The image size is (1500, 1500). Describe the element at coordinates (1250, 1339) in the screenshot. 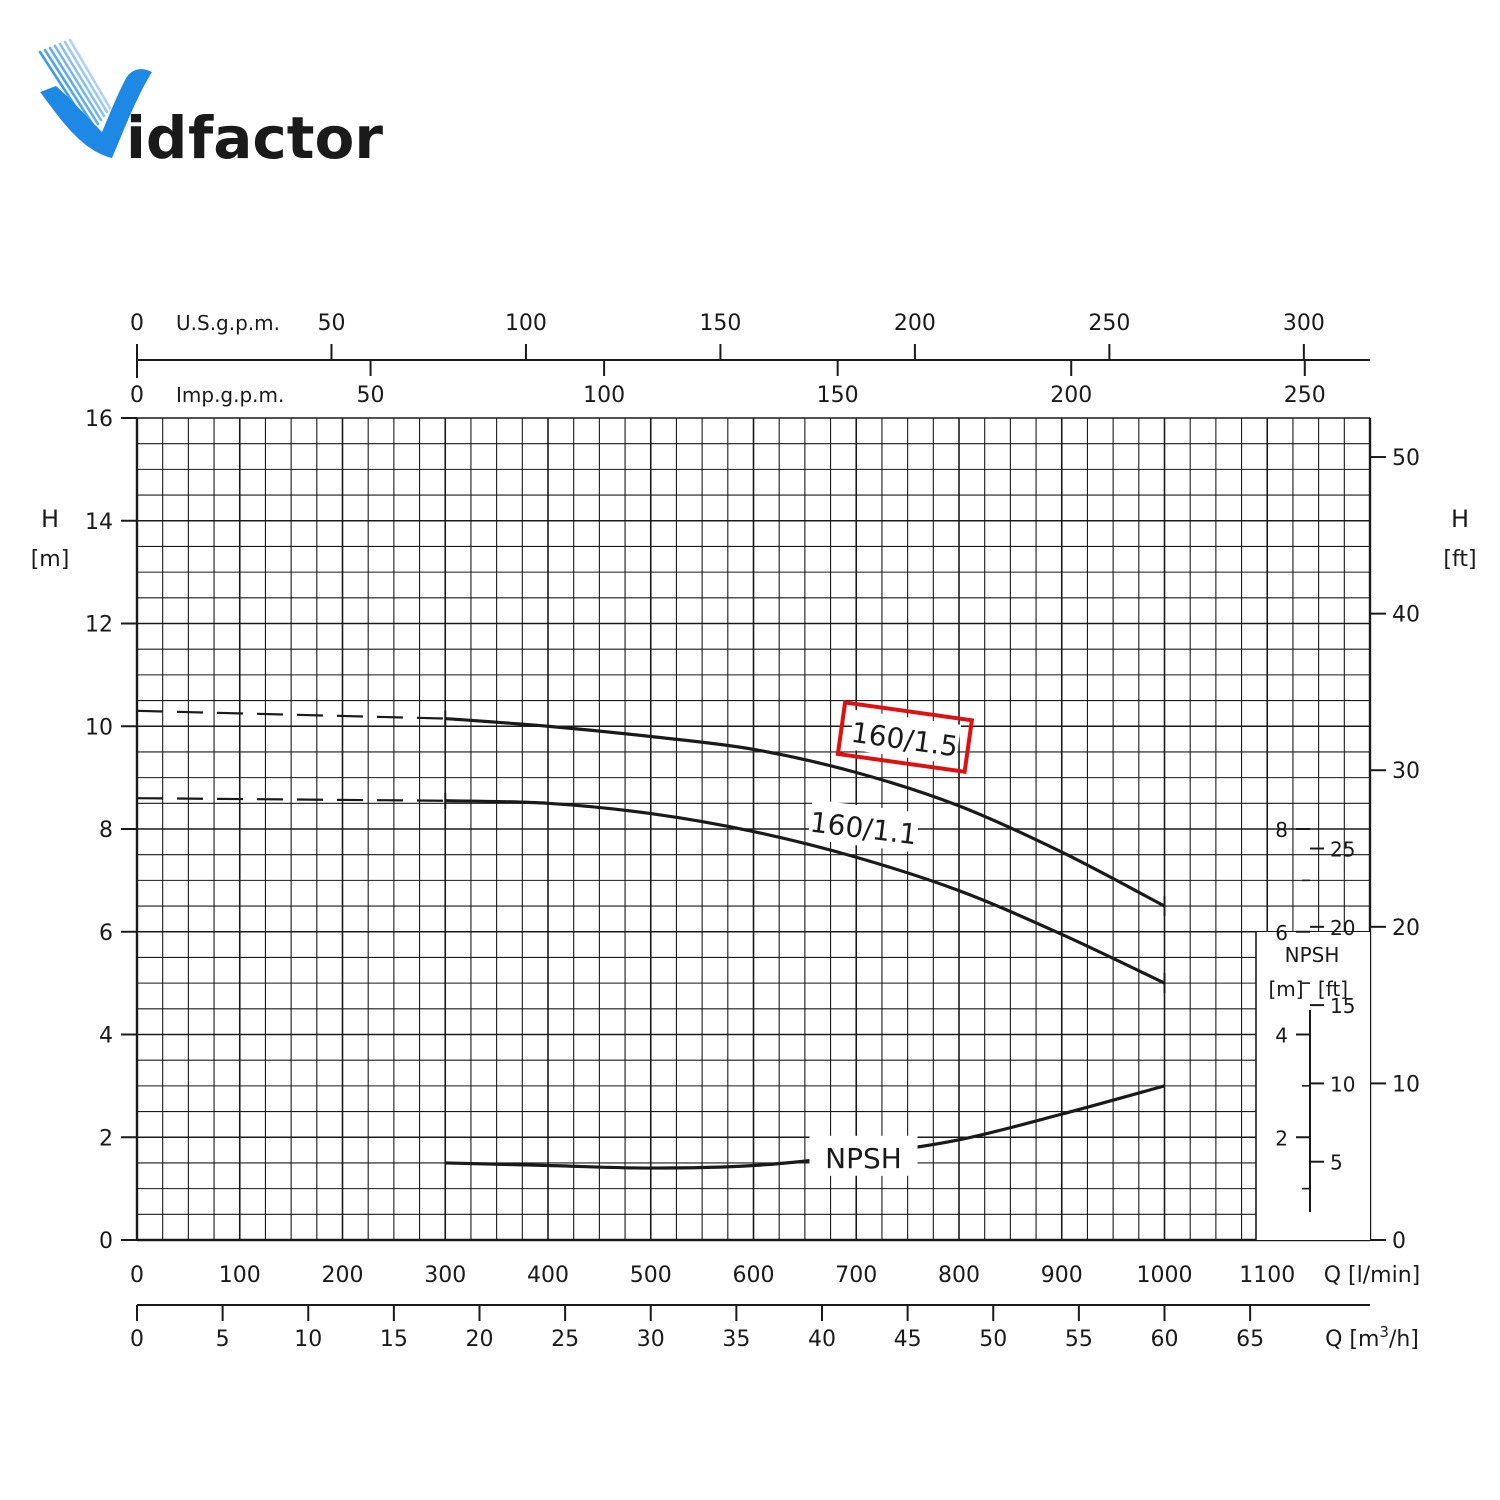

I see `x-axis-m3h-tick-label: 65` at that location.